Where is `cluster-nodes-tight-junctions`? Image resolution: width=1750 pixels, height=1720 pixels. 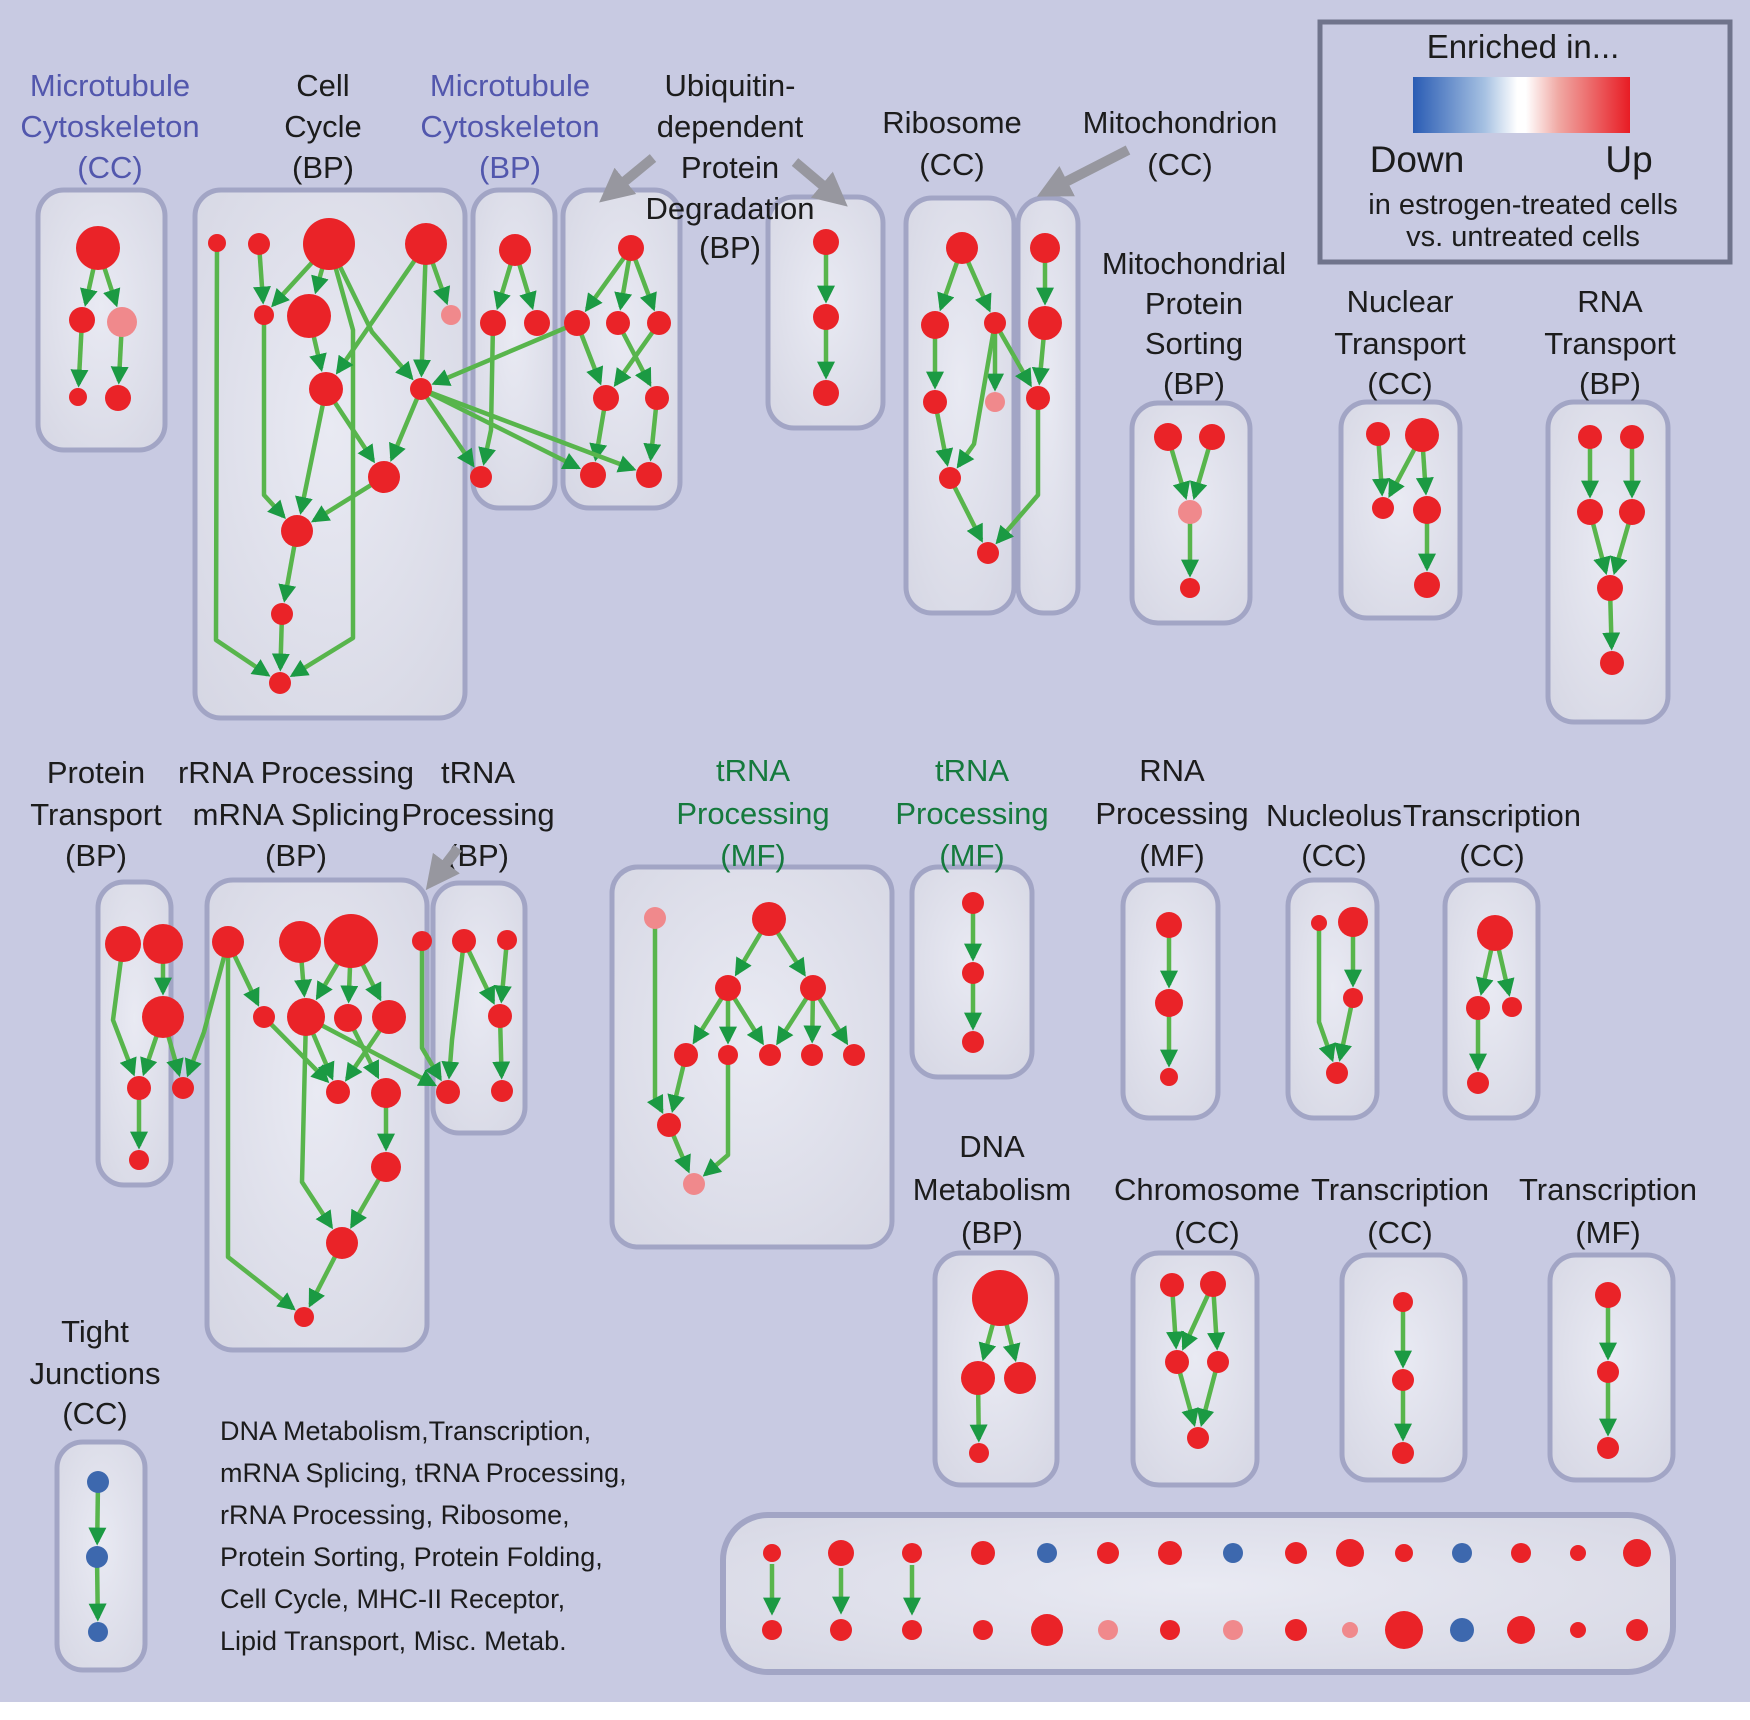
cluster-nodes-tight-junctions is located at coordinates (97, 1556).